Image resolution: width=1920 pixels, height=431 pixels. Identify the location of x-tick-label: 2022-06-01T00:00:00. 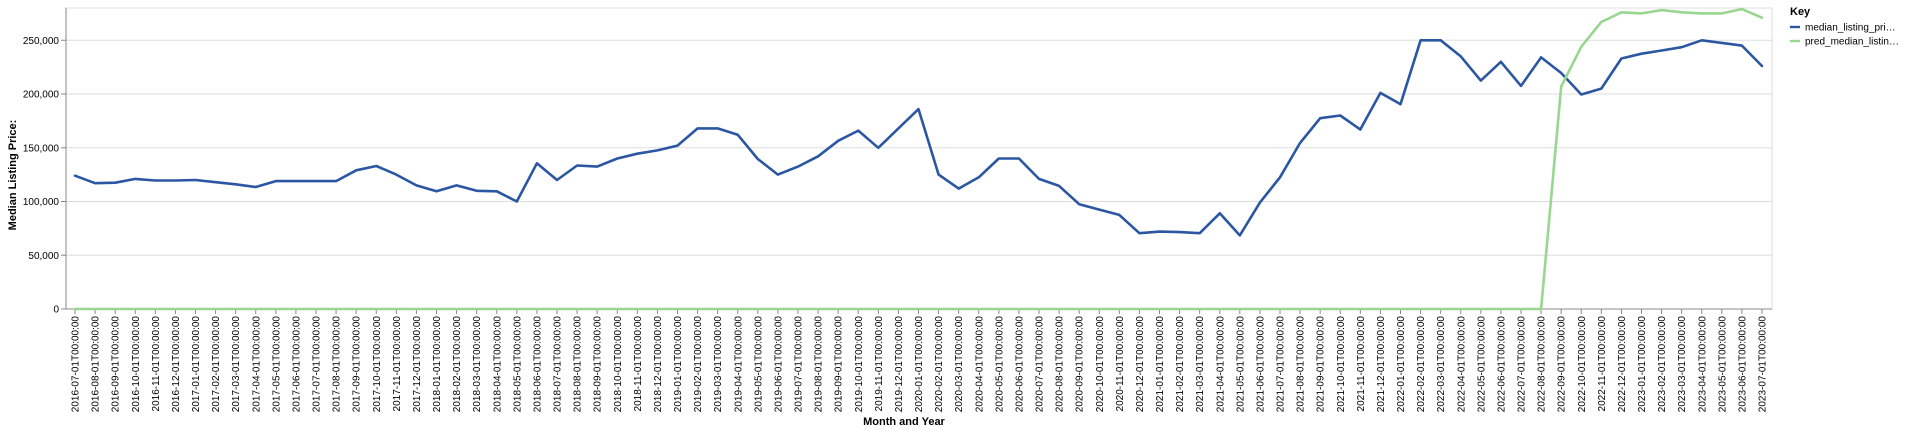
(1501, 364).